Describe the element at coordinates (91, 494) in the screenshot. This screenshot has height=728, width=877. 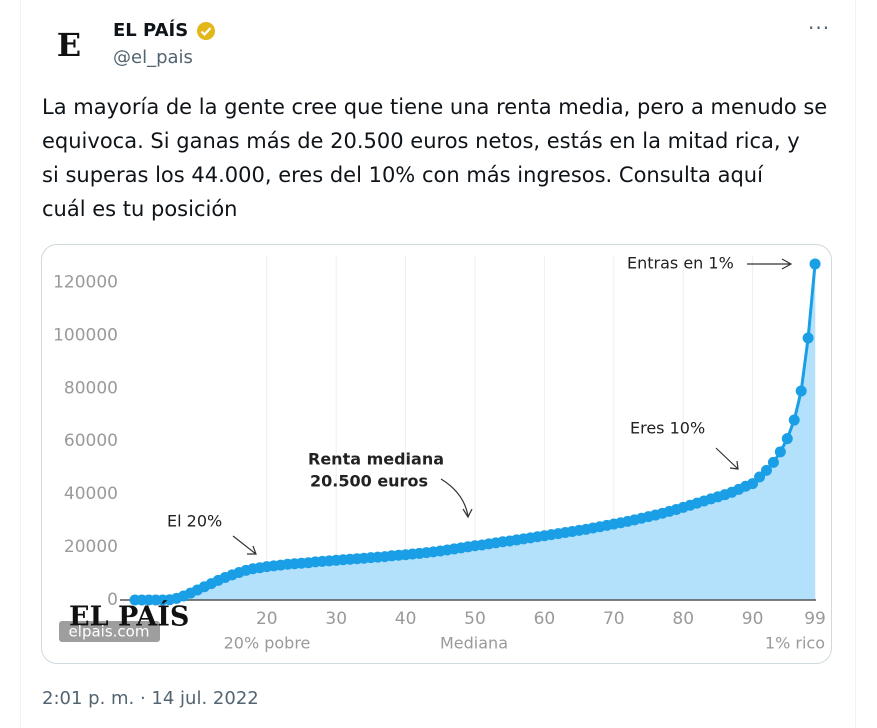
I see `y-tick-label: 40000` at that location.